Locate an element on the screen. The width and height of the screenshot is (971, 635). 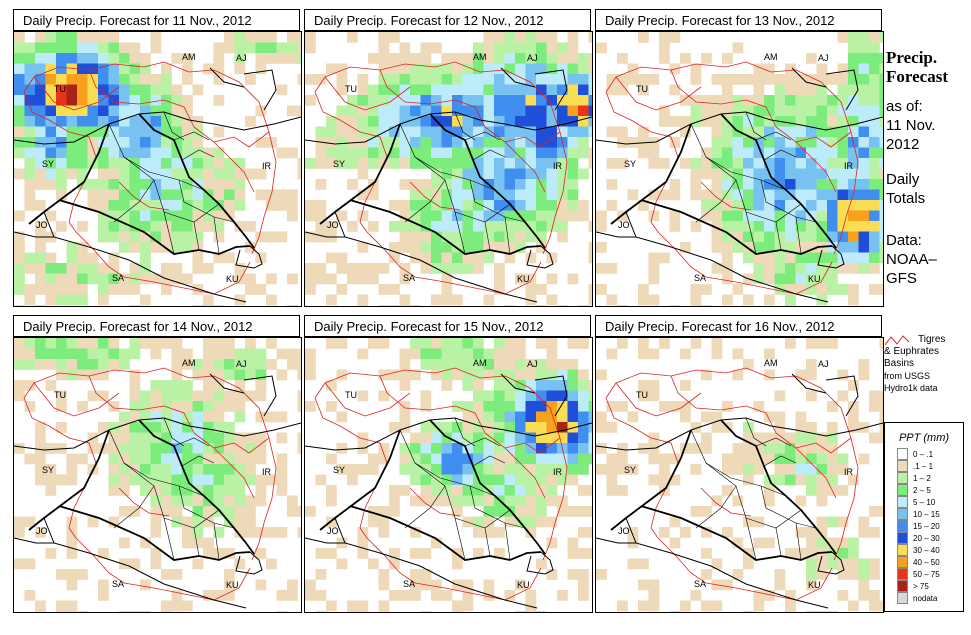
province-line is located at coordinates (206, 201).